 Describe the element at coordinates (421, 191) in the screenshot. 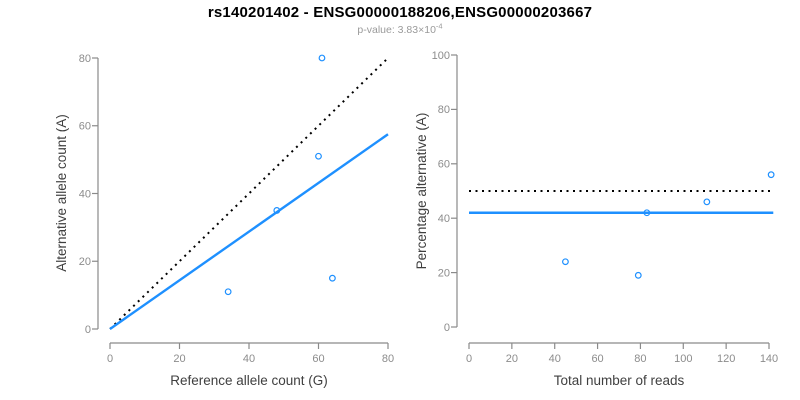

I see `y-axis-title: Percentage alternative (A)` at that location.